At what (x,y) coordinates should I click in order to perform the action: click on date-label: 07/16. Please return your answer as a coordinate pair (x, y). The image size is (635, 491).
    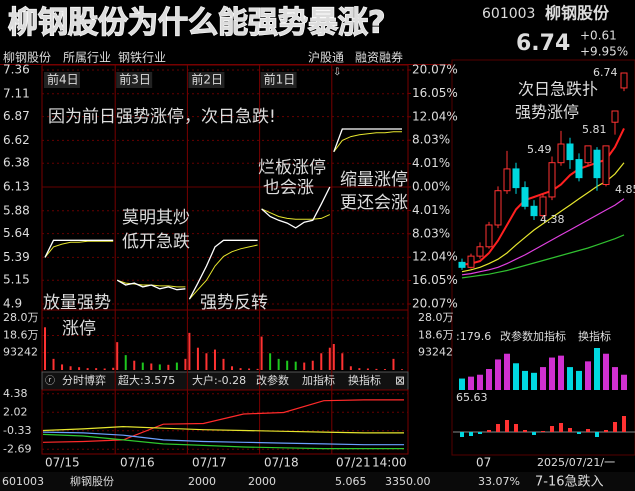
    Looking at the image, I should click on (137, 463).